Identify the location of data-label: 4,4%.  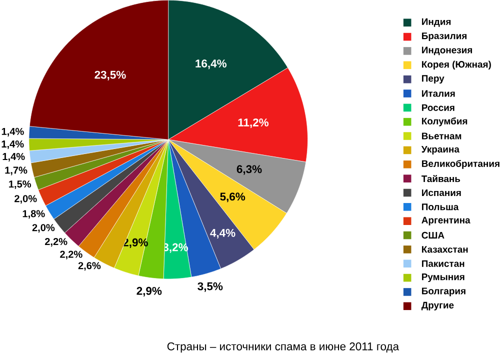
(223, 234).